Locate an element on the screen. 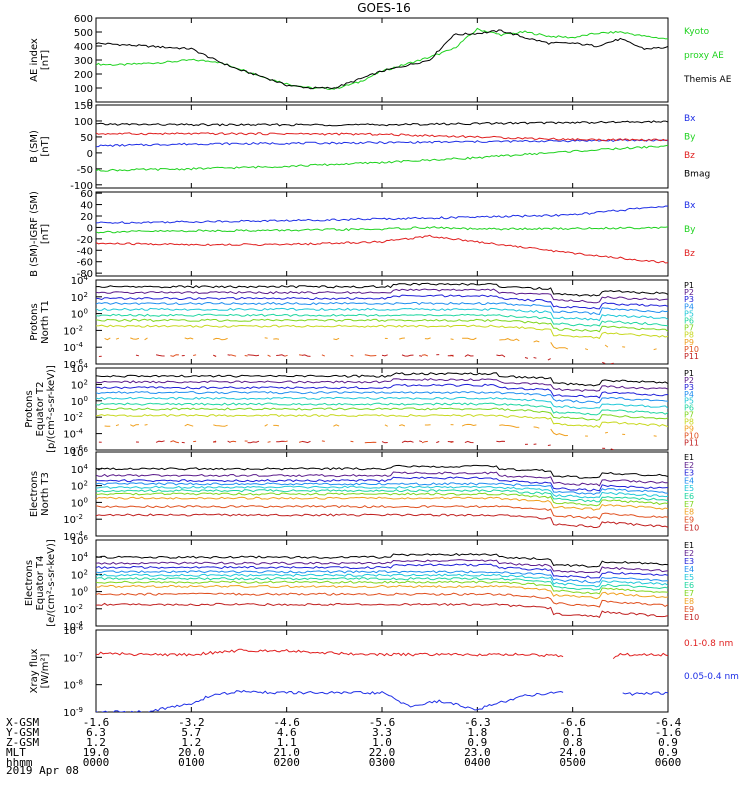  y-tick-label: 500 is located at coordinates (83, 33).